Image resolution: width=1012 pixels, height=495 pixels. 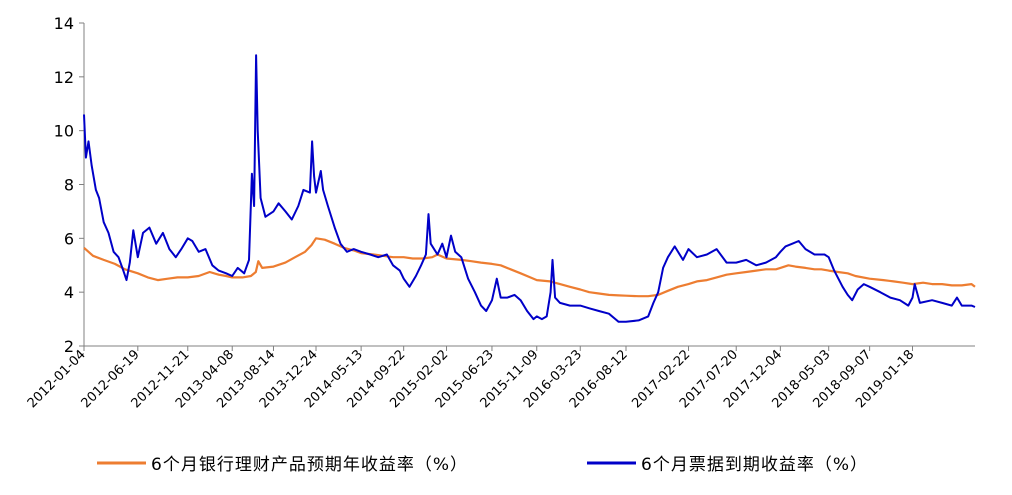 I want to click on y-axis: 2 4 6 8 10 12 14, so click(x=69, y=185).